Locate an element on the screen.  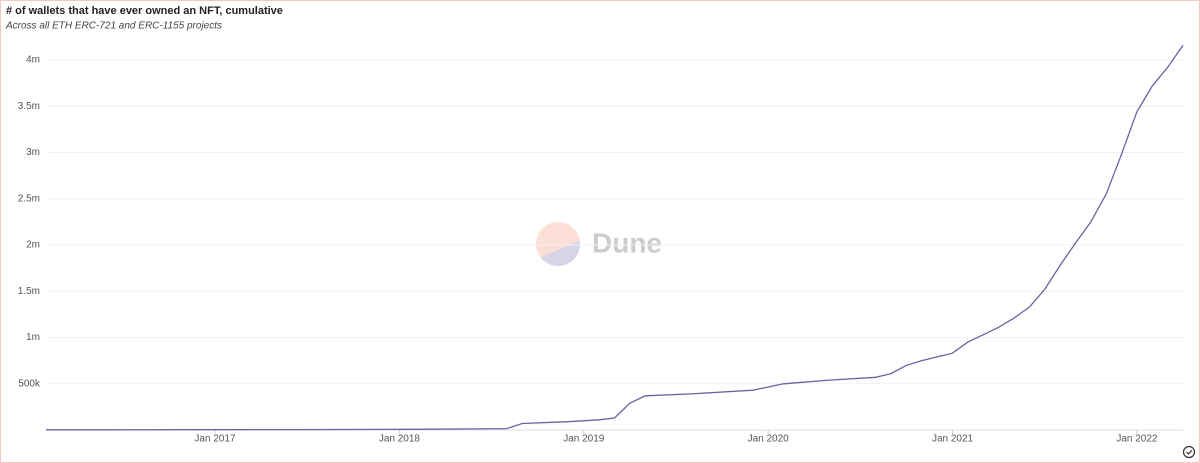
y-tick-label: 3.5m is located at coordinates (29, 106).